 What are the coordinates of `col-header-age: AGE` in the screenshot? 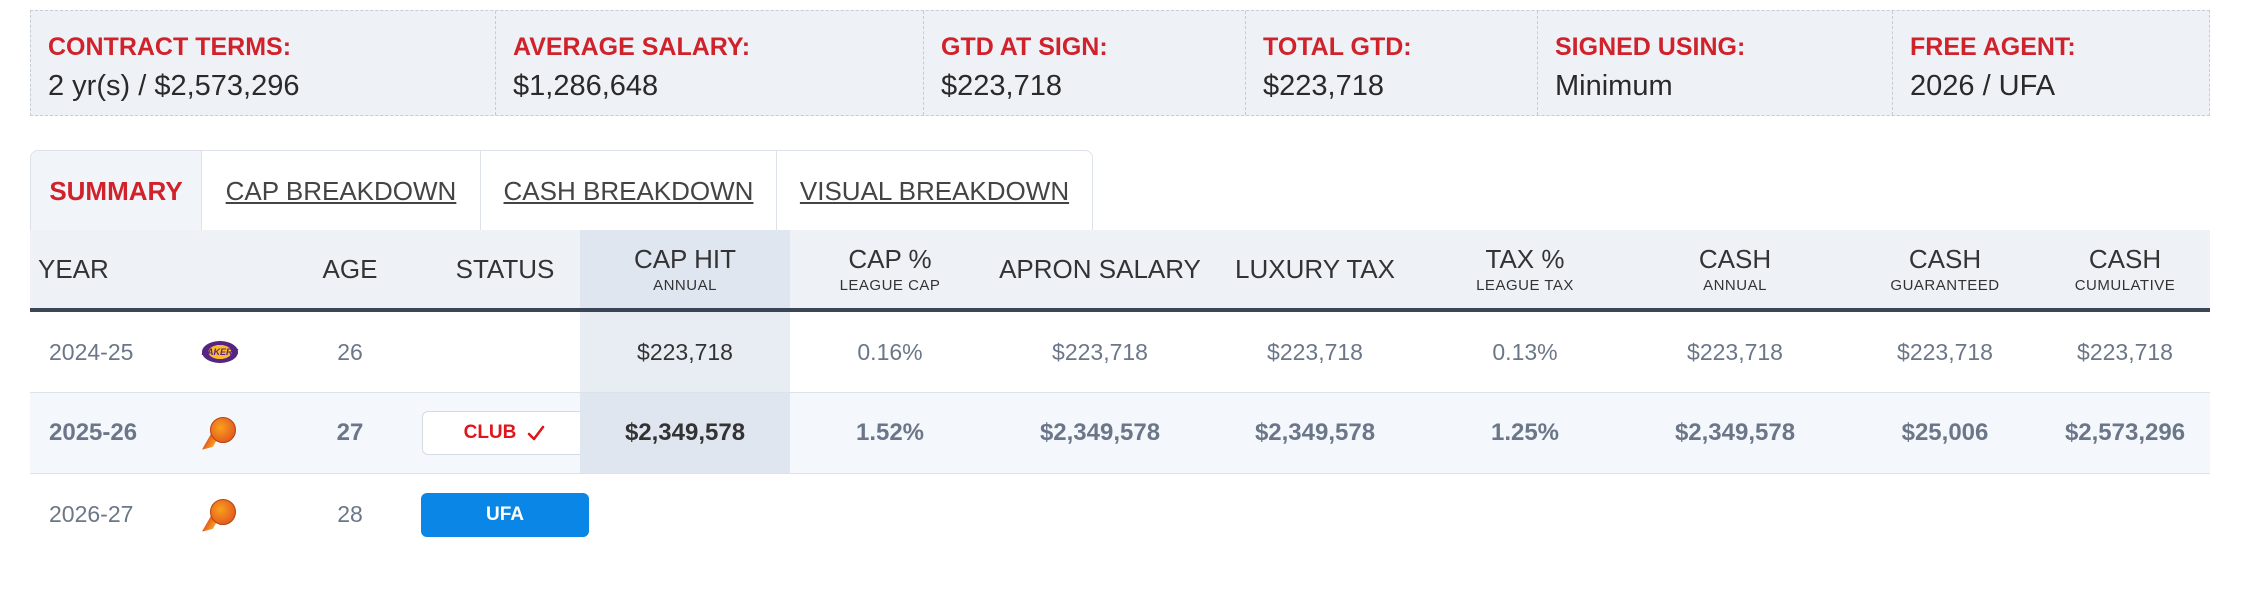 It's located at (350, 269).